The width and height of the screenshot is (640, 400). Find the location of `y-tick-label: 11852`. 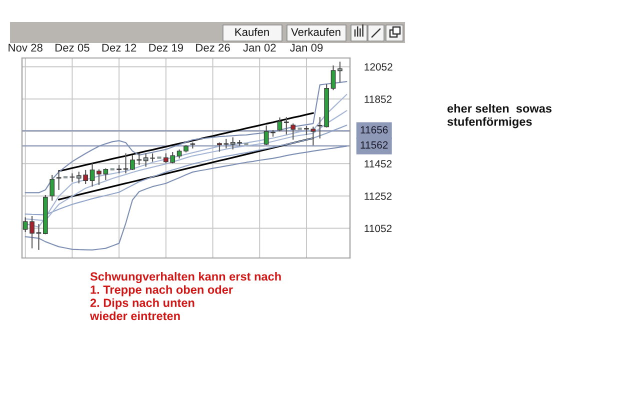

y-tick-label: 11852 is located at coordinates (378, 99).